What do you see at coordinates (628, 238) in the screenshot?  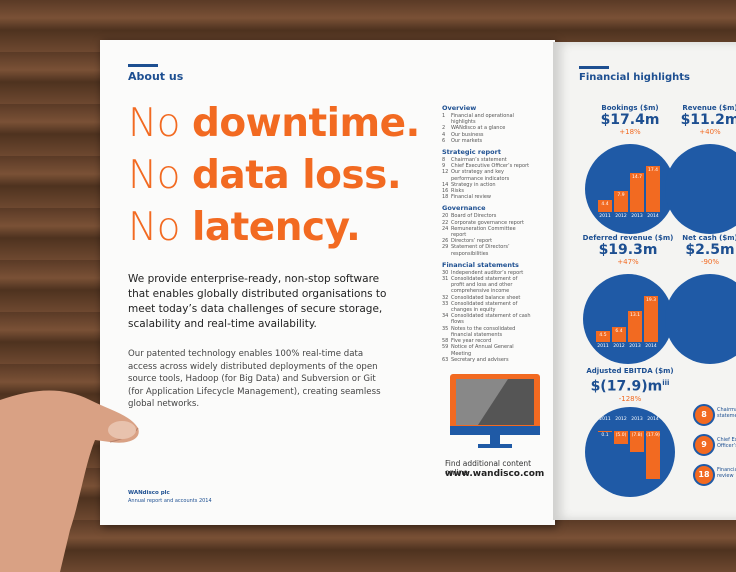 I see `kpi-title: Deferred revenue ($m)` at bounding box center [628, 238].